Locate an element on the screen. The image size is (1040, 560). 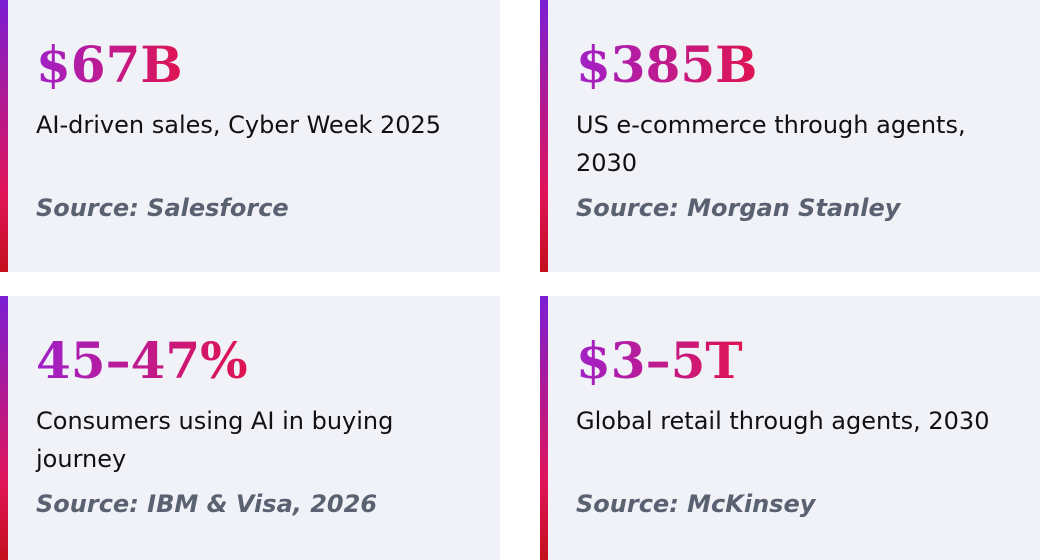
stat-description: Global retail through agents, 2030 is located at coordinates (783, 421).